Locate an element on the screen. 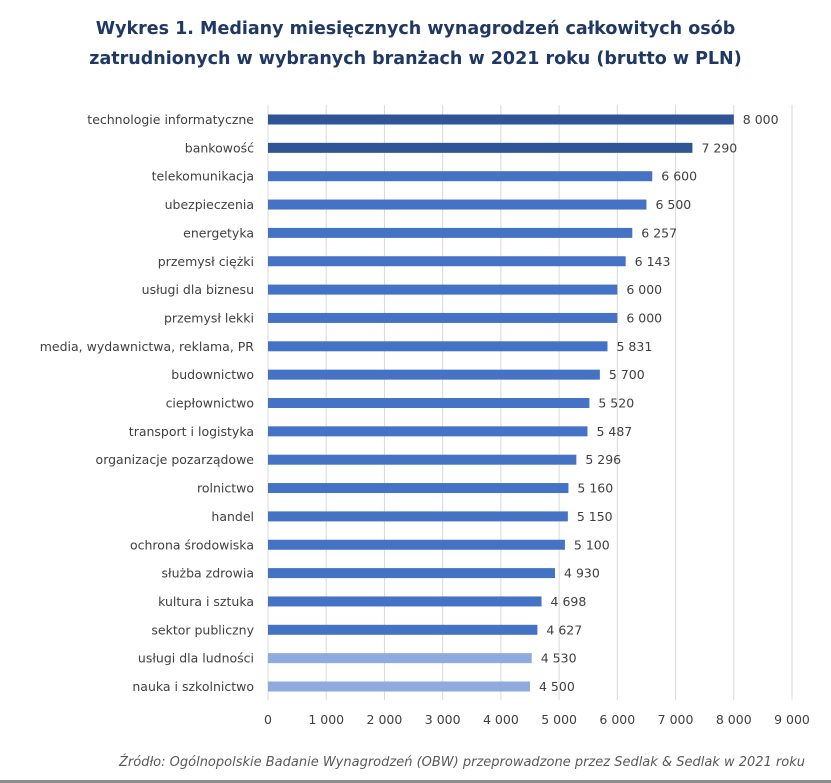 This screenshot has width=831, height=783. data-label: 6 600 is located at coordinates (679, 176).